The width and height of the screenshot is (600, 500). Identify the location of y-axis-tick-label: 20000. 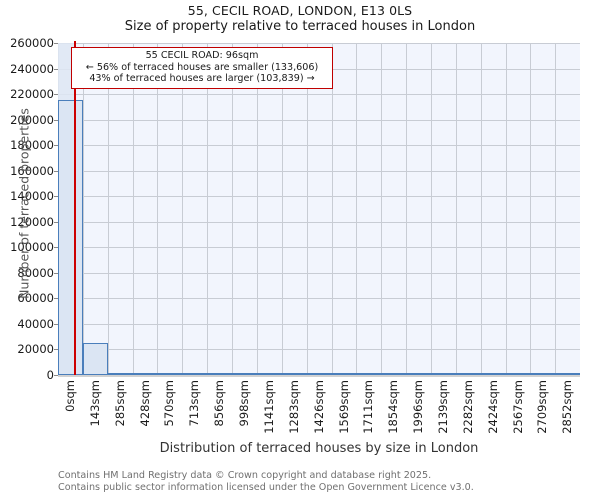
(35, 349).